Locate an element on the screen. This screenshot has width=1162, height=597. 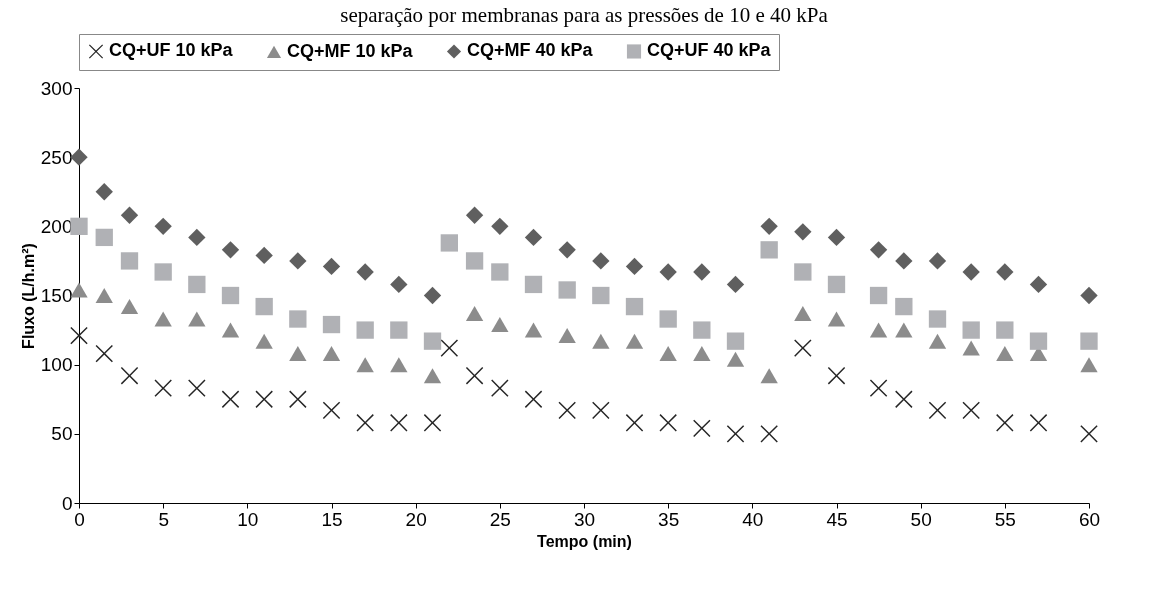
y-tick-label: 250 is located at coordinates (56, 157).